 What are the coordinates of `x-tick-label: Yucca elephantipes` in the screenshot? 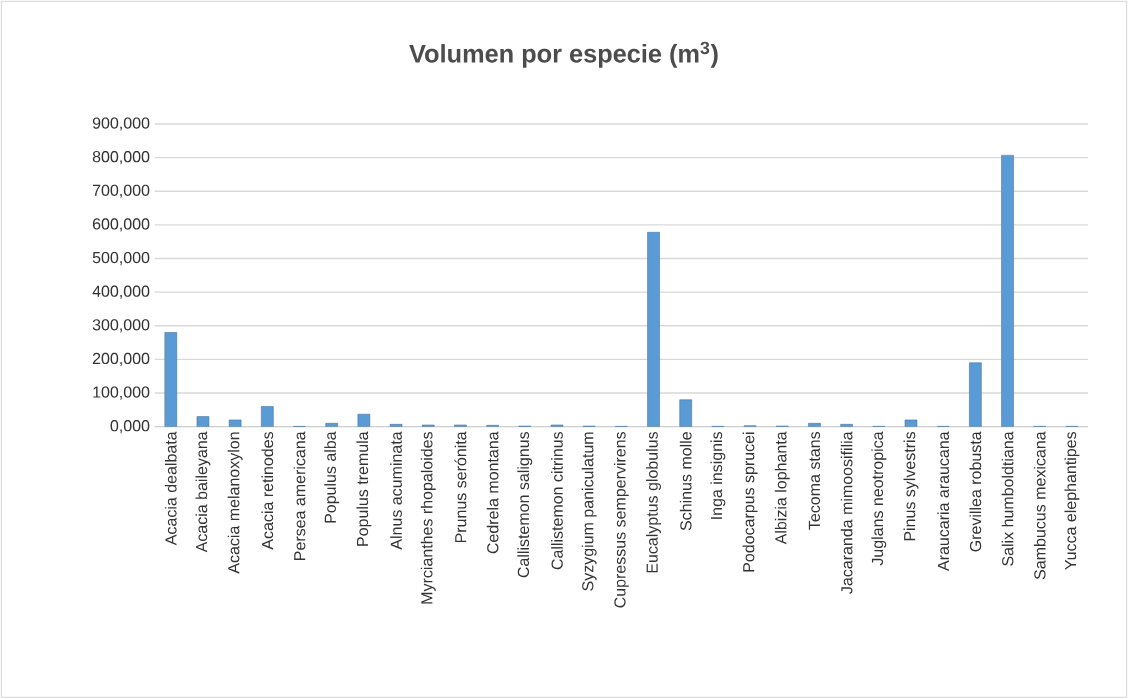 It's located at (1072, 501).